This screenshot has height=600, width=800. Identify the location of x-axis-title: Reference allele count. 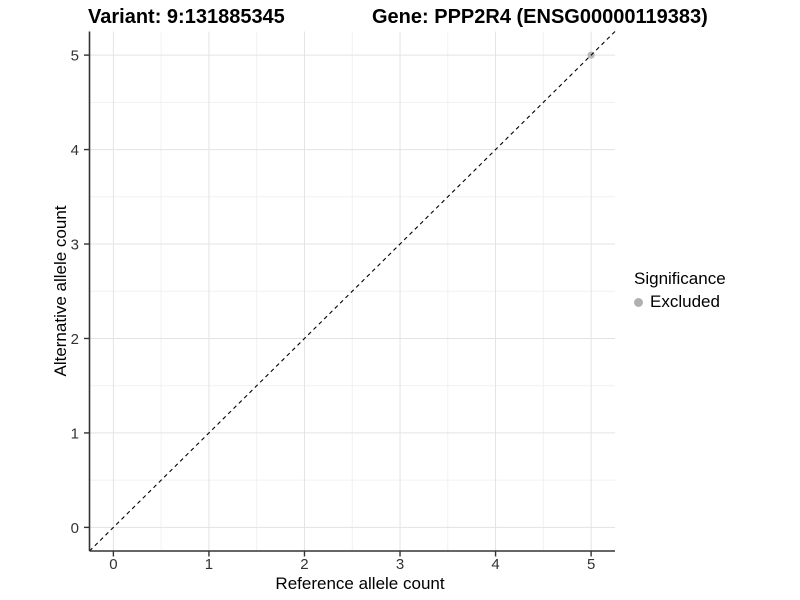
(360, 583).